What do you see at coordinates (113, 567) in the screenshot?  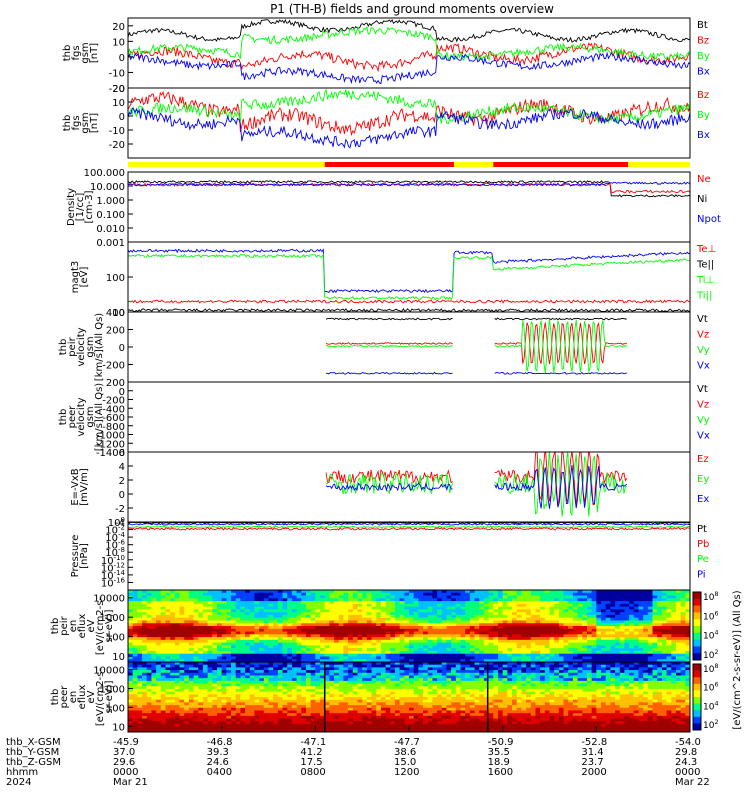 I see `y-tick-label: 10-12` at bounding box center [113, 567].